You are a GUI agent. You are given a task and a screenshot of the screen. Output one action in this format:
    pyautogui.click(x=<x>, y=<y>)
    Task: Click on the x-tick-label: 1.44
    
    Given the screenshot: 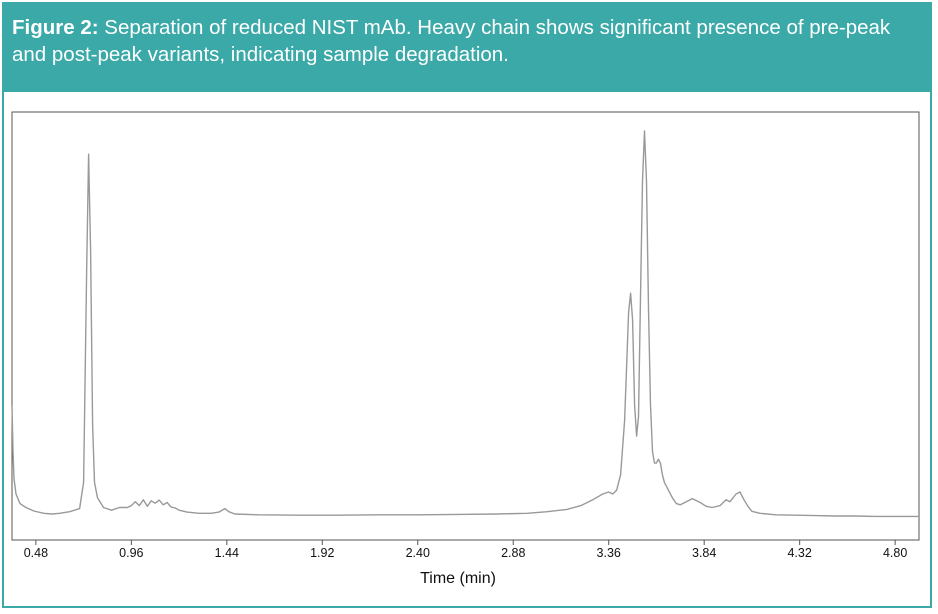 What is the action you would take?
    pyautogui.click(x=227, y=553)
    